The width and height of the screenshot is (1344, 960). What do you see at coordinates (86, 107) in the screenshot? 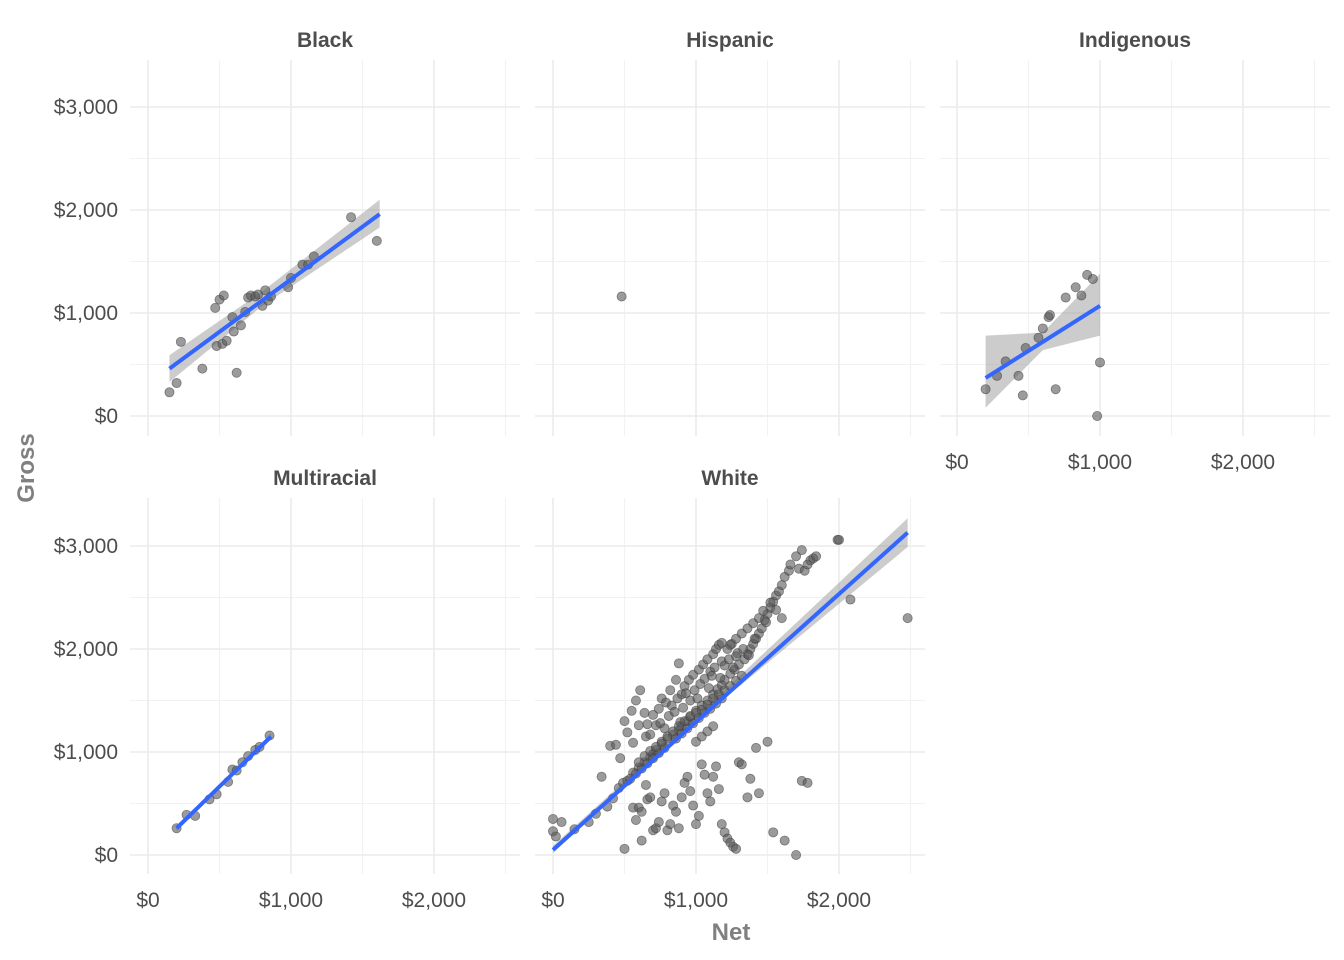
I see `y-tick-label: $3,000` at bounding box center [86, 107].